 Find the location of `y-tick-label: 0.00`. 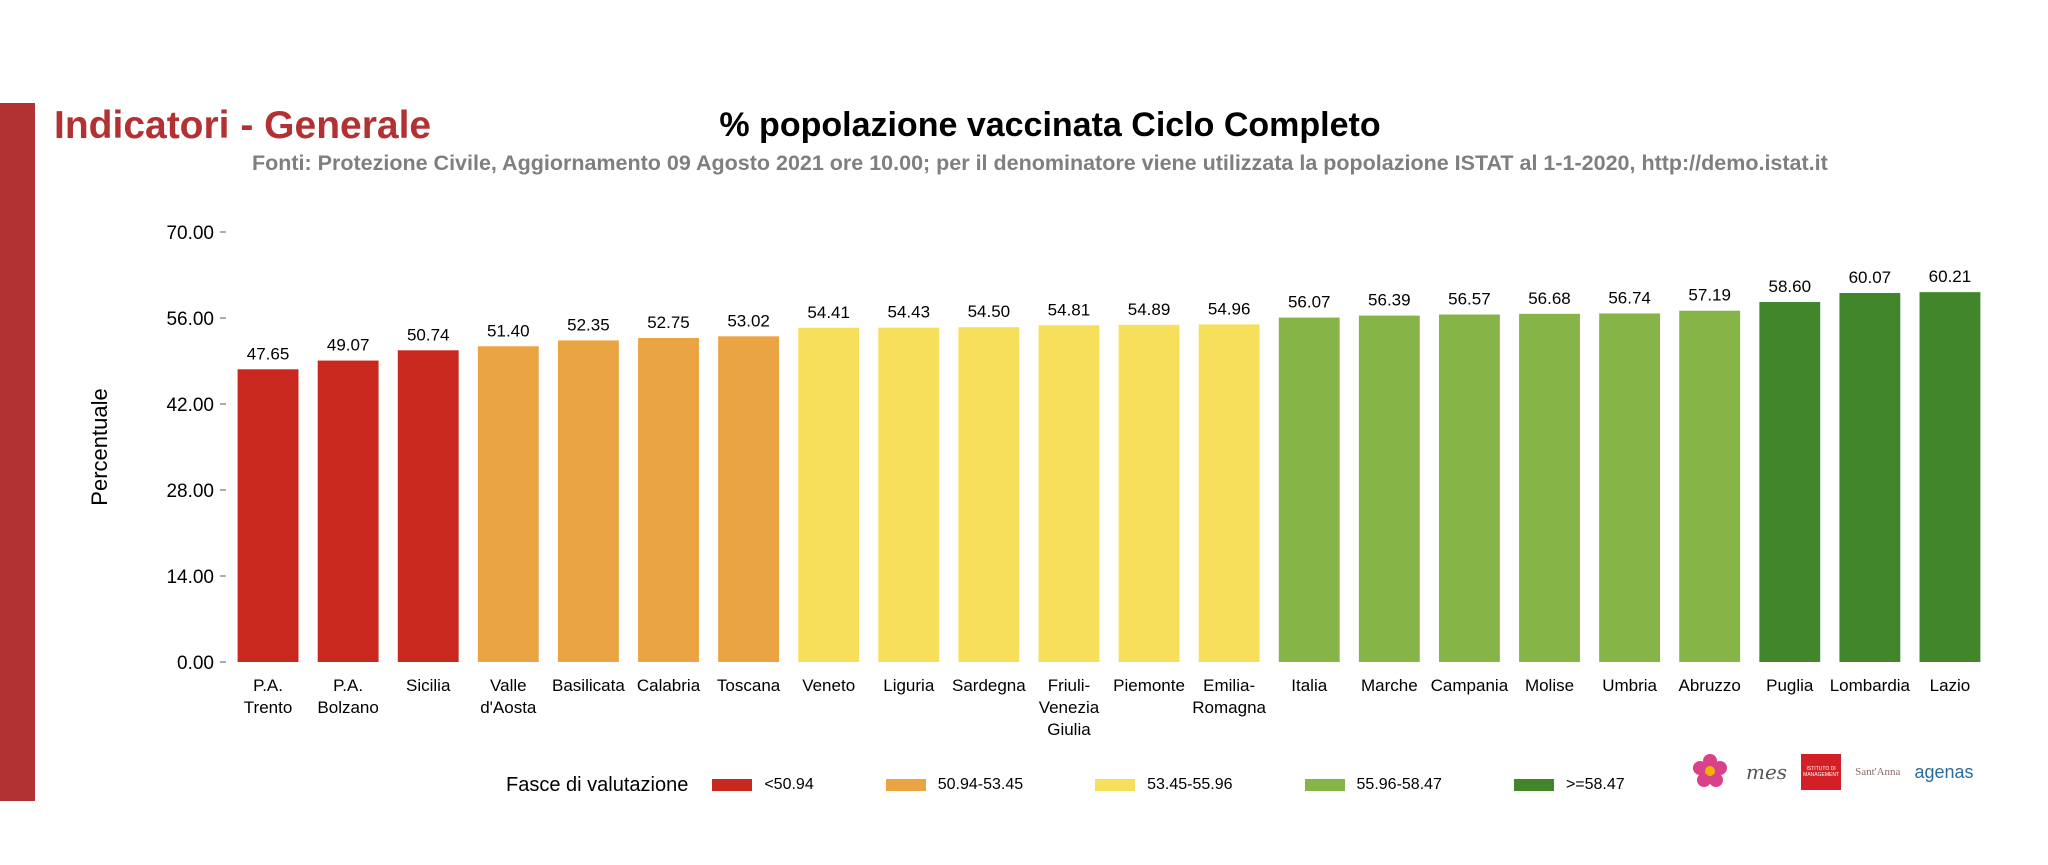

y-tick-label: 0.00 is located at coordinates (195, 663).